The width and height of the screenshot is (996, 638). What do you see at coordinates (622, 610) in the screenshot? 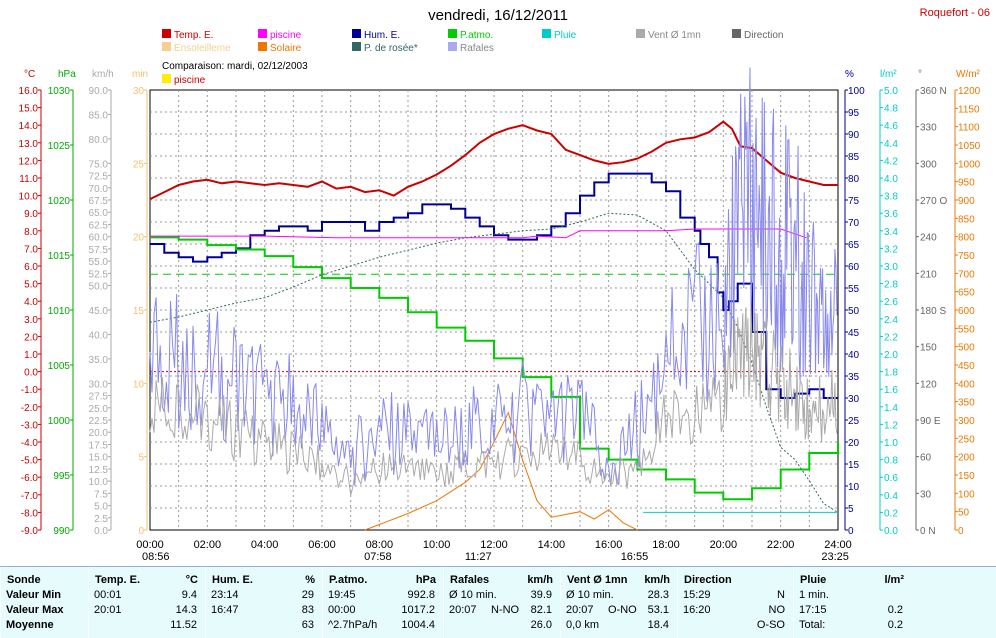
I see `stats-cell: O-NO` at bounding box center [622, 610].